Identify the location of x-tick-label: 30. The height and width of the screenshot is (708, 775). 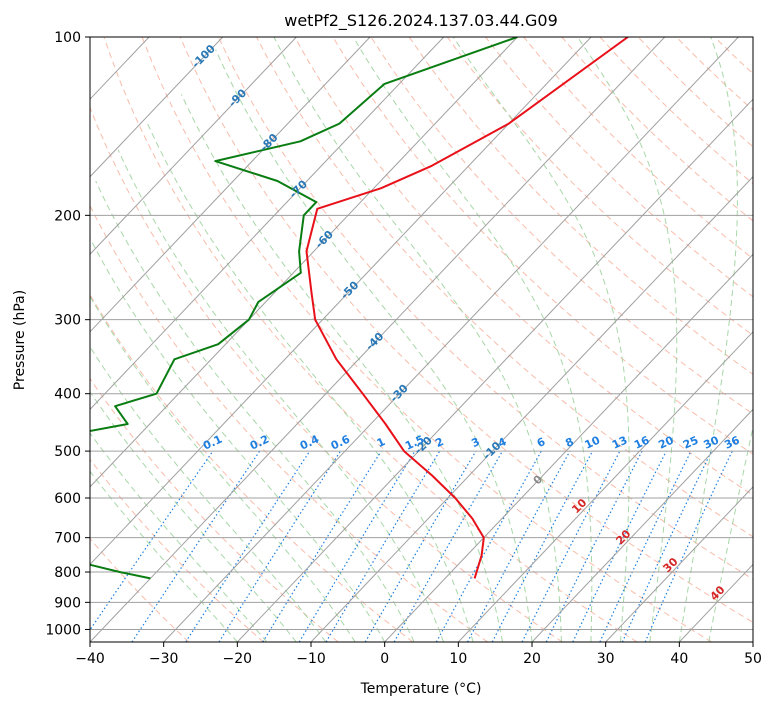
(606, 659).